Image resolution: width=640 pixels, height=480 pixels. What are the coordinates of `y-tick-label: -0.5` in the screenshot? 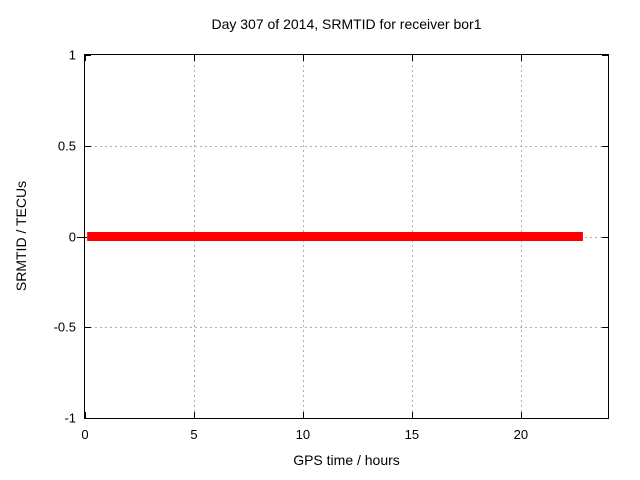 It's located at (64, 327).